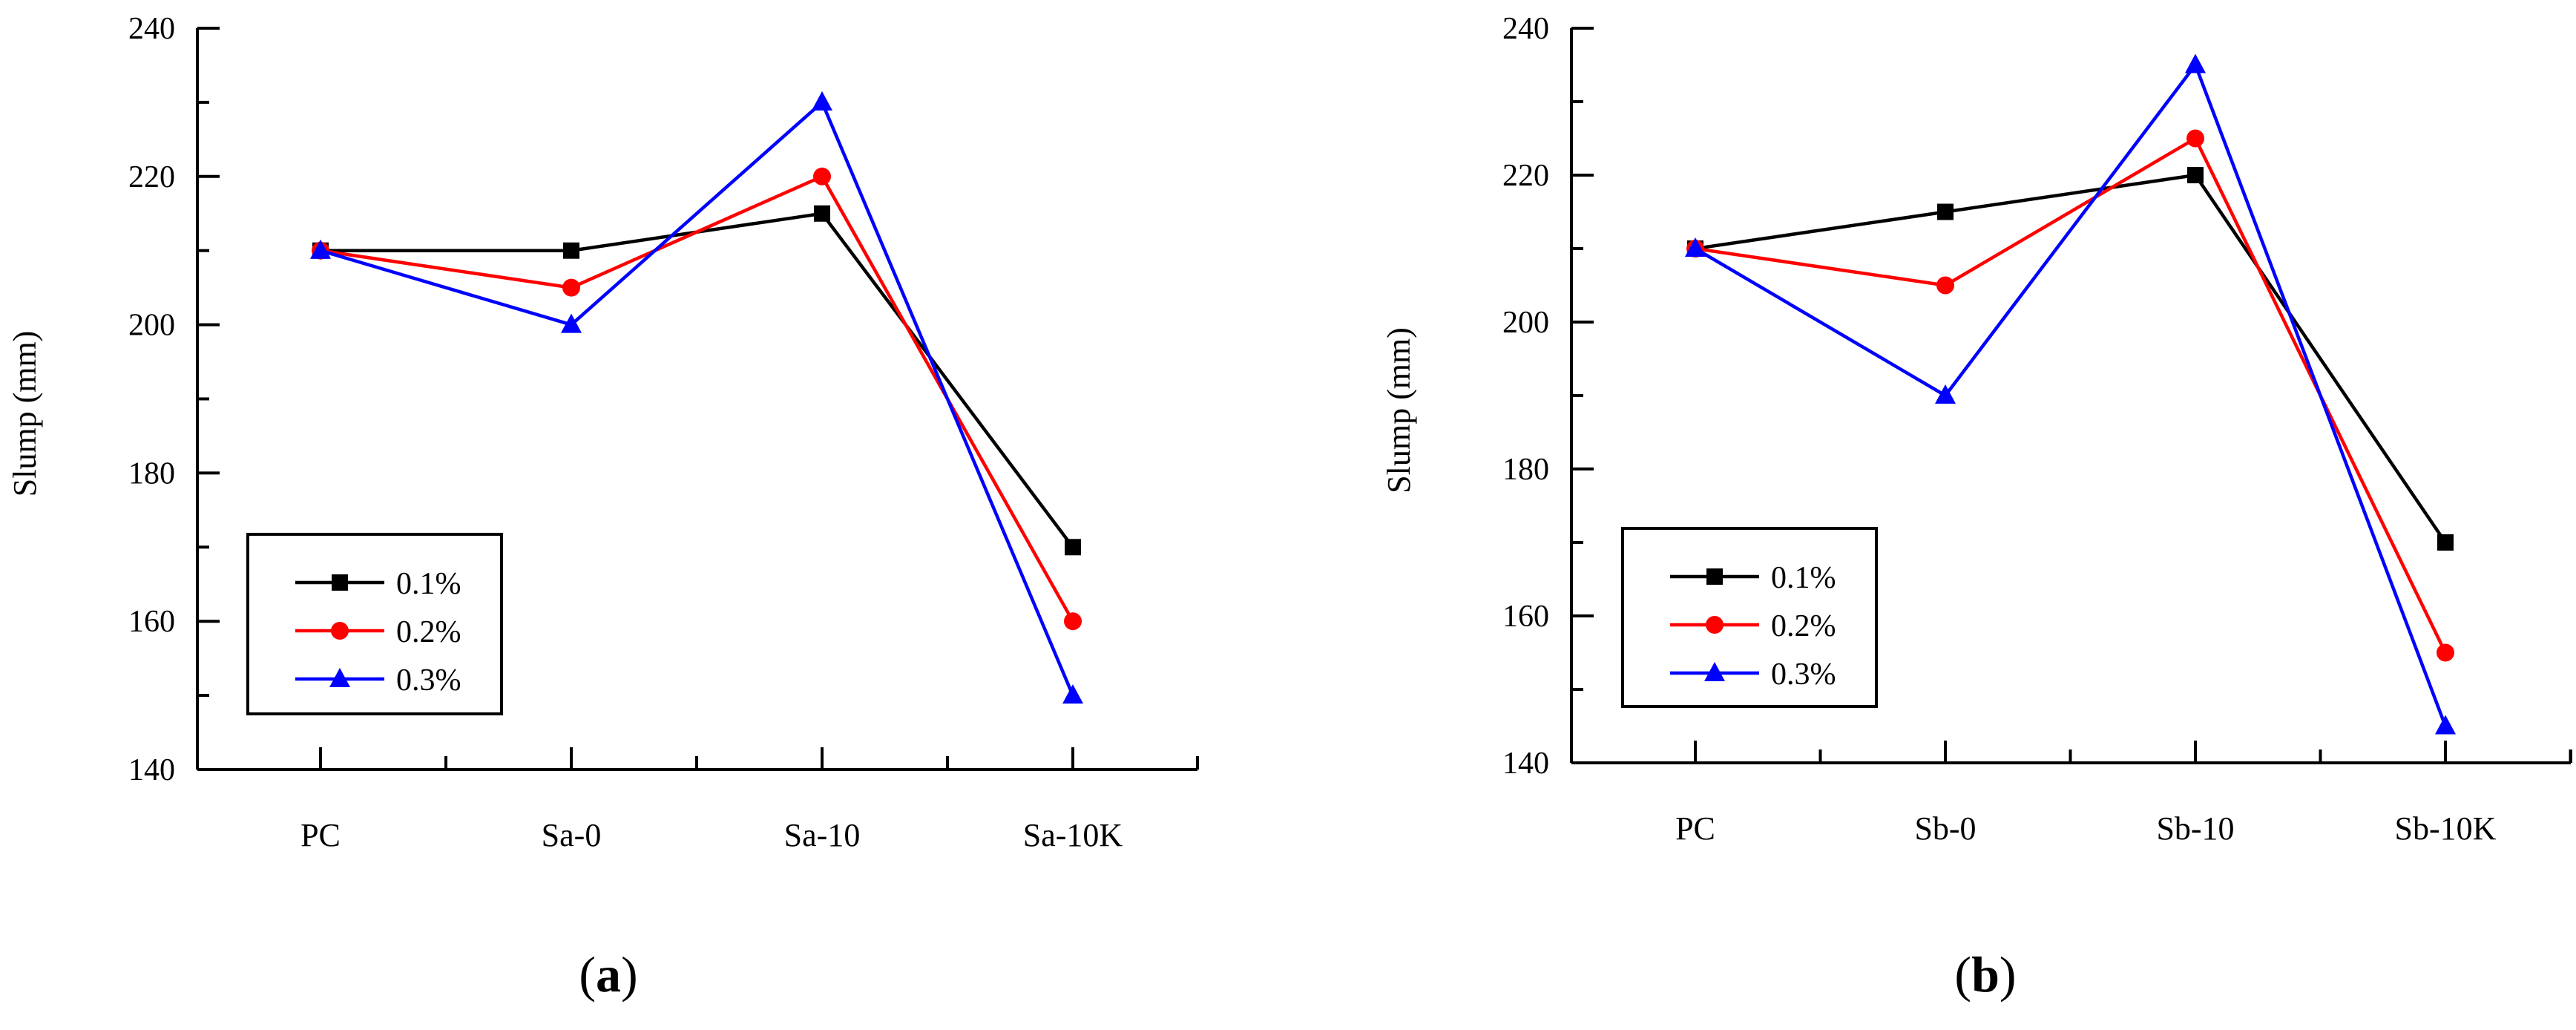 The height and width of the screenshot is (1030, 2576). What do you see at coordinates (2195, 829) in the screenshot?
I see `x-tick-label: Sb-10` at bounding box center [2195, 829].